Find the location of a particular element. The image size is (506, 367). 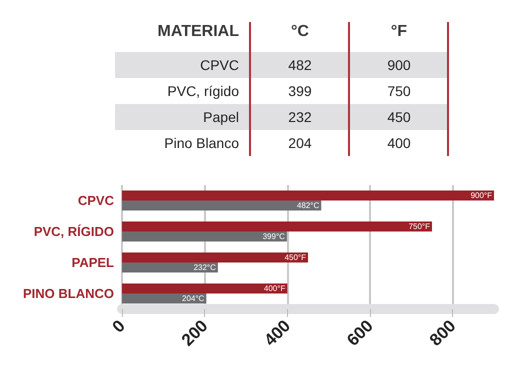

data-label: 900°F is located at coordinates (481, 195).